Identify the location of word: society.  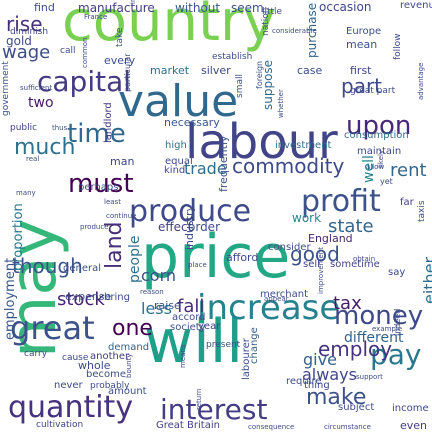
(188, 327).